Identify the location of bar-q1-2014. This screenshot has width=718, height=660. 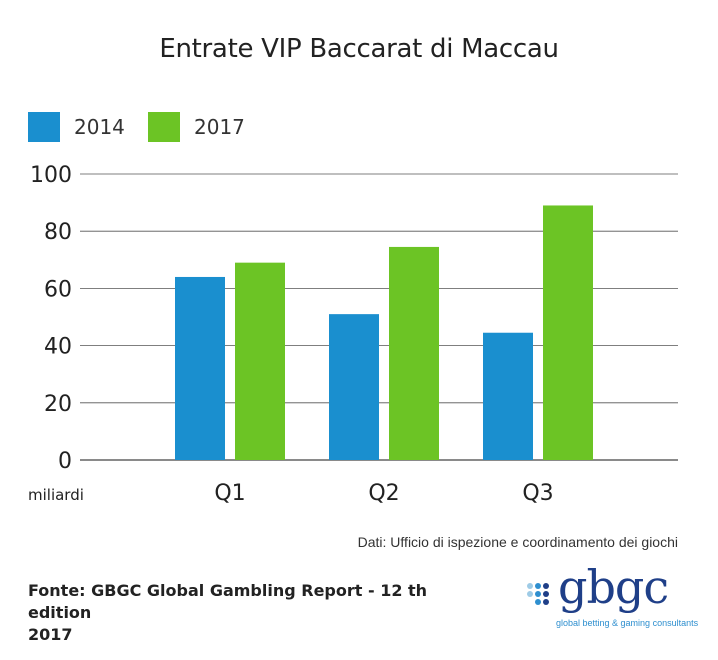
(200, 368).